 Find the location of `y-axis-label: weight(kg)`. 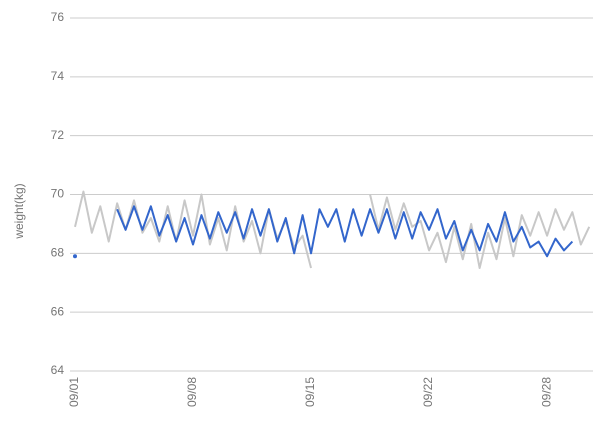

y-axis-label: weight(kg) is located at coordinates (19, 211).